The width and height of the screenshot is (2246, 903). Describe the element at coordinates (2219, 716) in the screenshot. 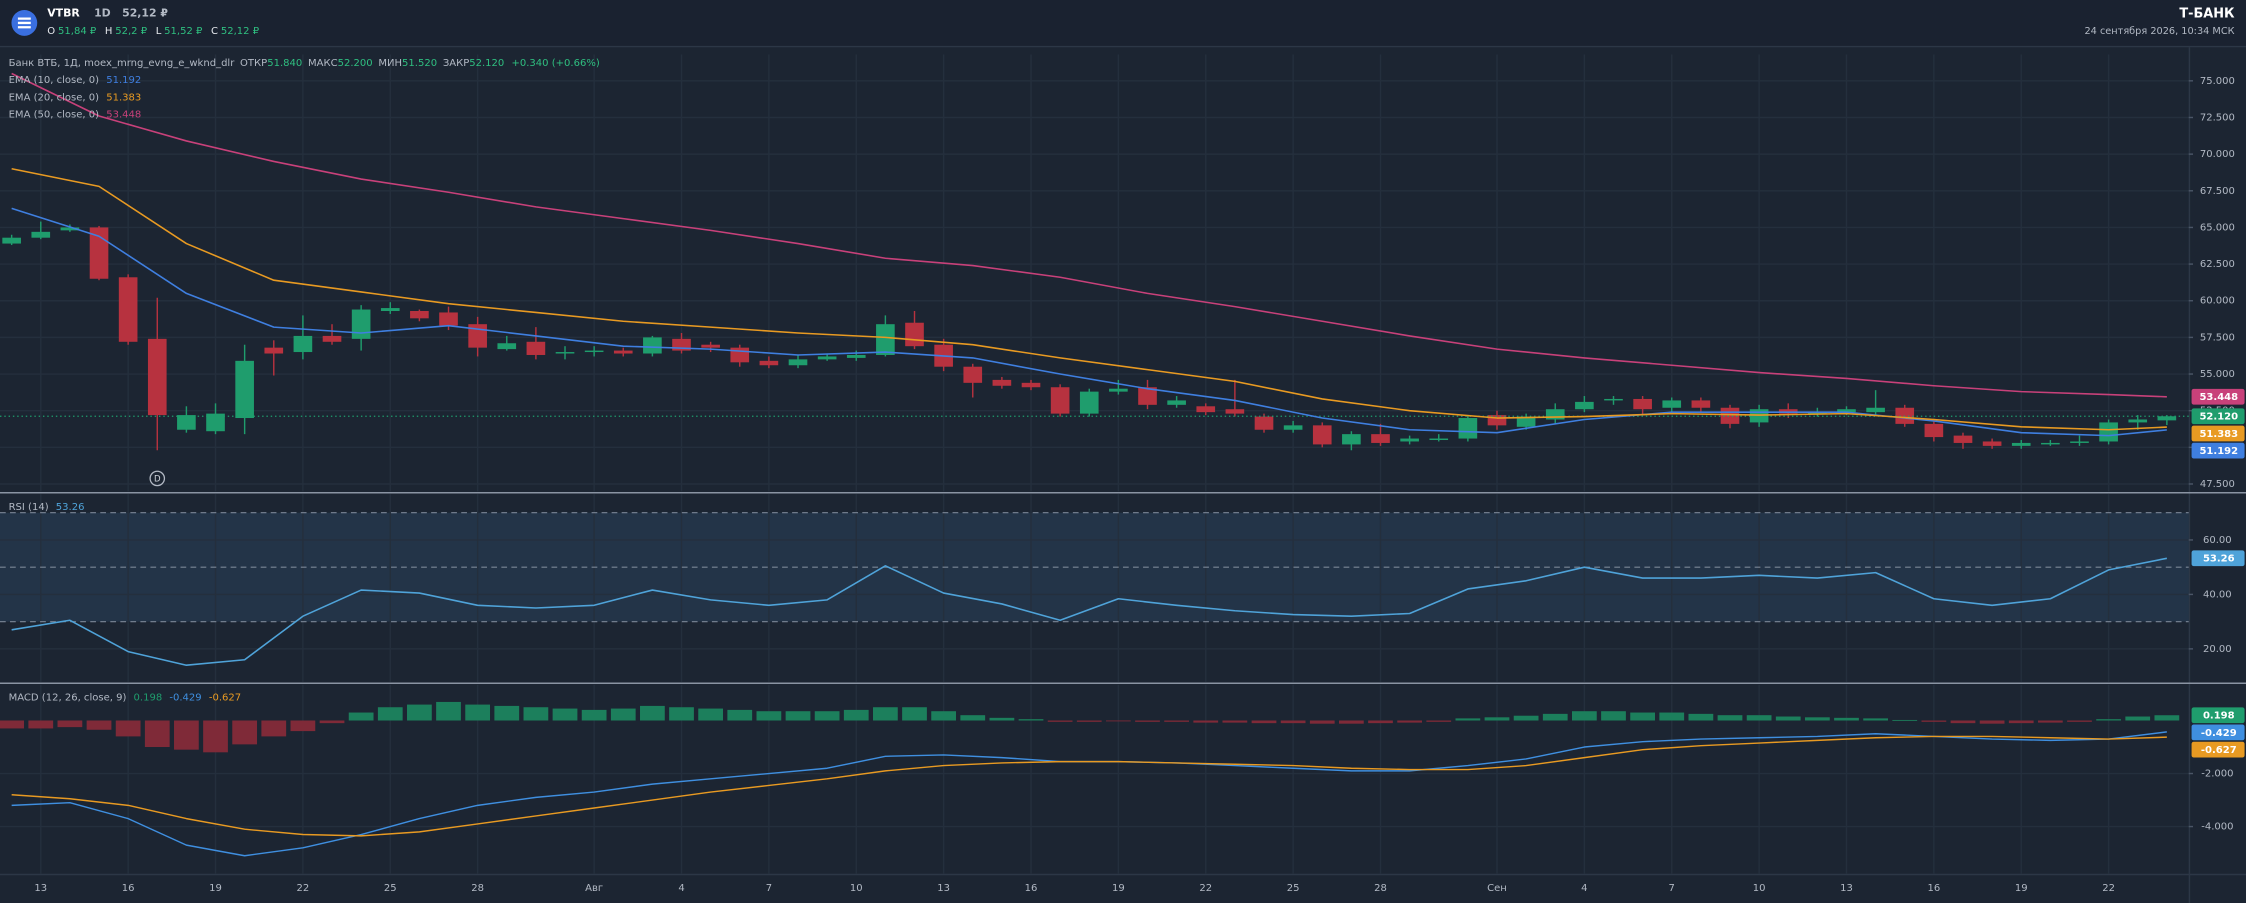

I see `price-badge-label: 0.198` at that location.